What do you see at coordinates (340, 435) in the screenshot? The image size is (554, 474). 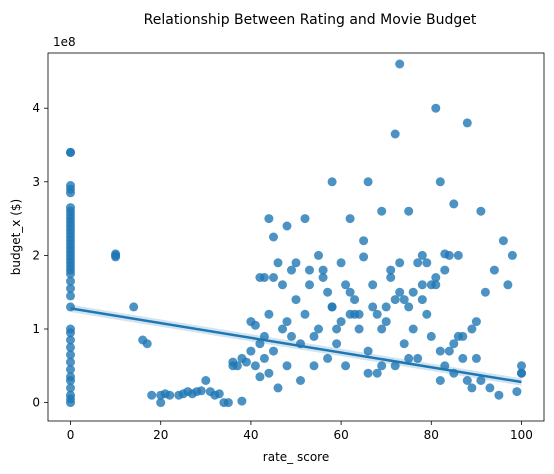 I see `x-tick-label: 60` at bounding box center [340, 435].